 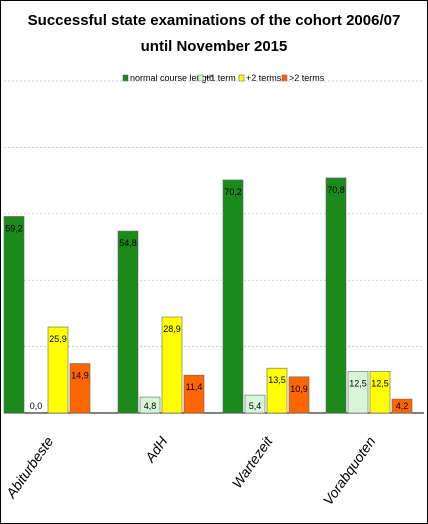 I want to click on data-label: 4,2, so click(x=402, y=406).